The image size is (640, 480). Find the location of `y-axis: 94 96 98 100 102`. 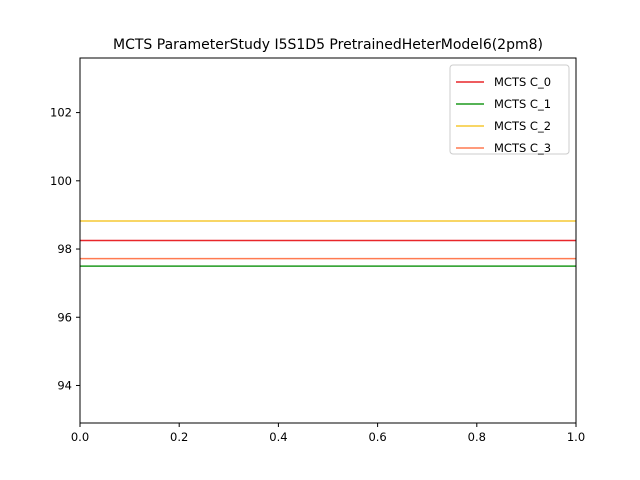

y-axis: 94 96 98 100 102 is located at coordinates (65, 249).